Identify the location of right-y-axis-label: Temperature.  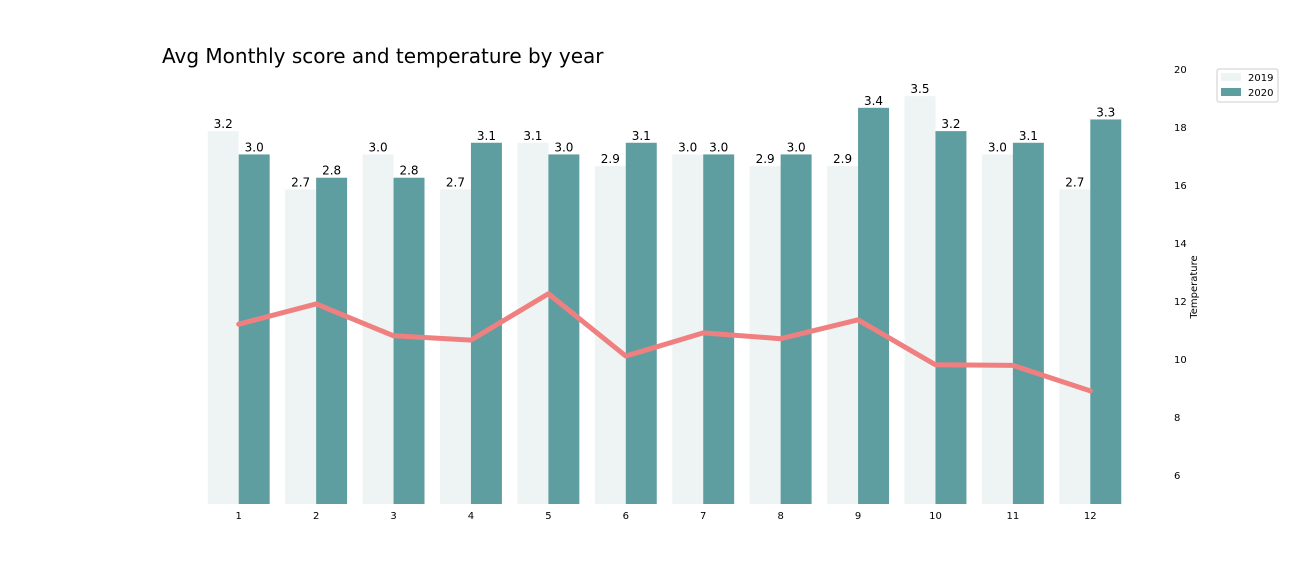
(1194, 287).